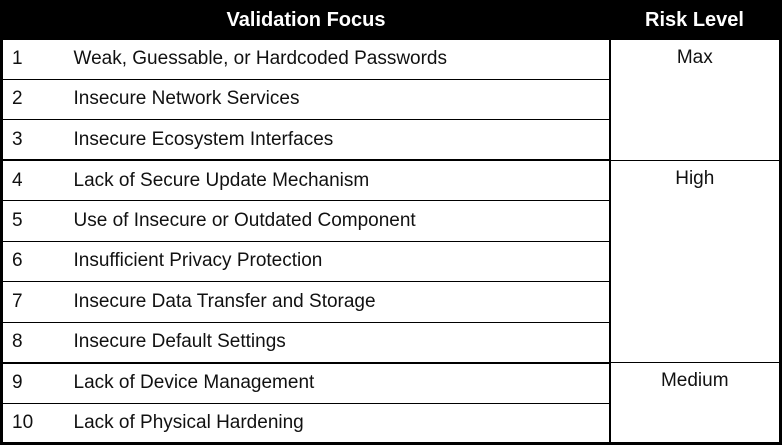  What do you see at coordinates (340, 261) in the screenshot?
I see `row-description: Insufficient Privacy Protection` at bounding box center [340, 261].